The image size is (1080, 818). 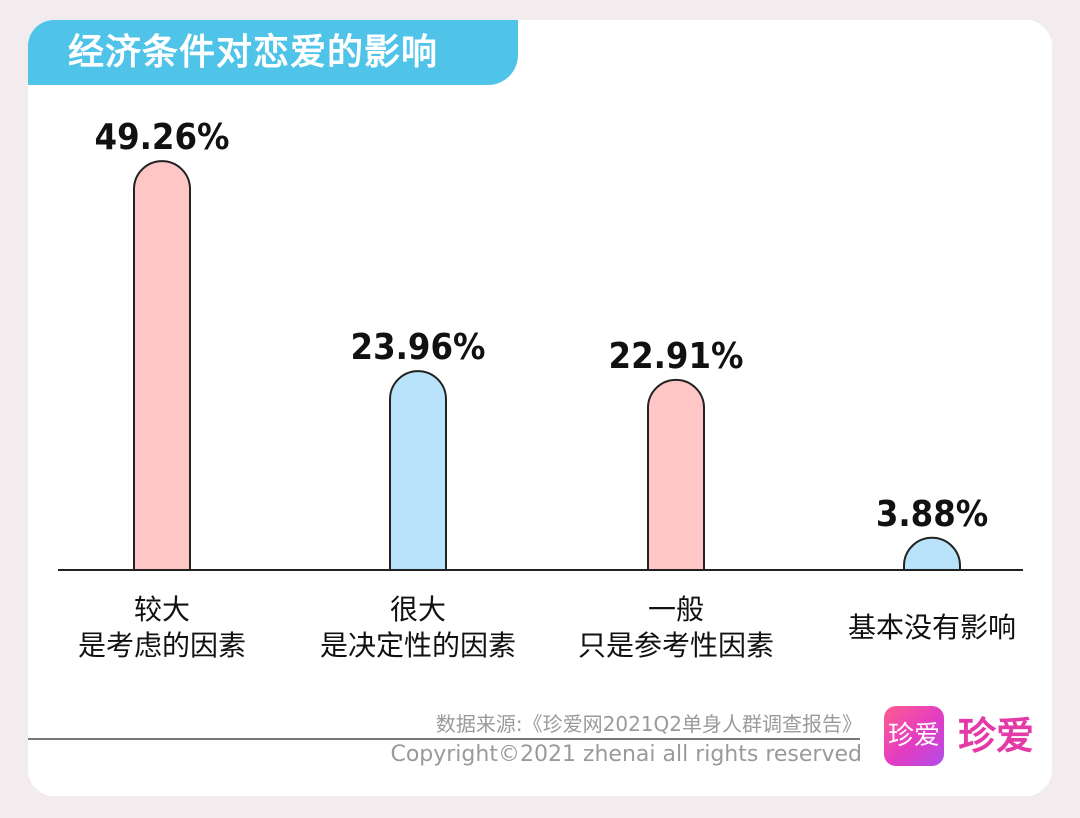 What do you see at coordinates (418, 347) in the screenshot?
I see `value-label-1: 23.96%` at bounding box center [418, 347].